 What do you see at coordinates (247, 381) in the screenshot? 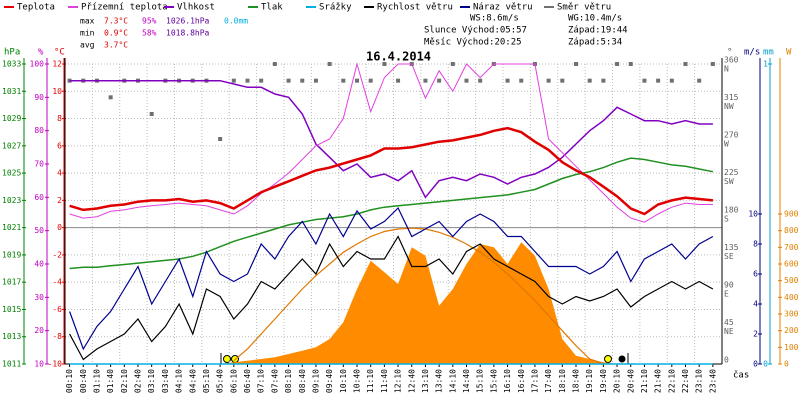
I see `x-tick-label: 06:40` at bounding box center [247, 381].